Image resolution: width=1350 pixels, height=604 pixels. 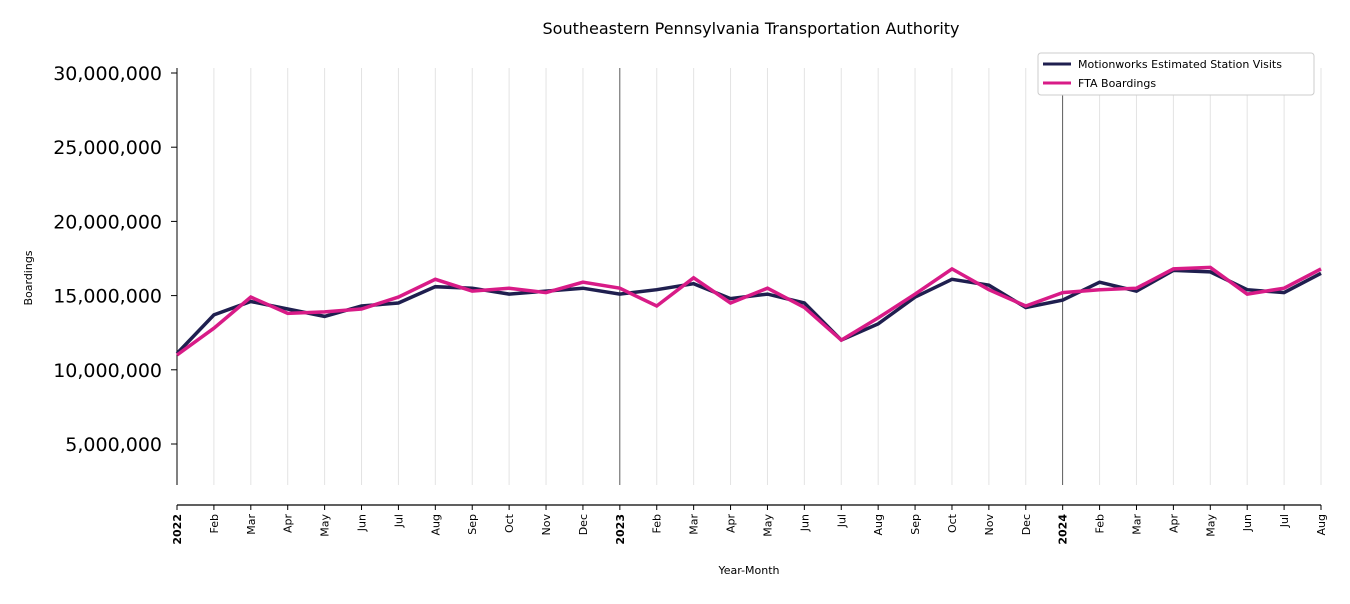 What do you see at coordinates (107, 222) in the screenshot?
I see `y-tick-label: 20,000,000` at bounding box center [107, 222].